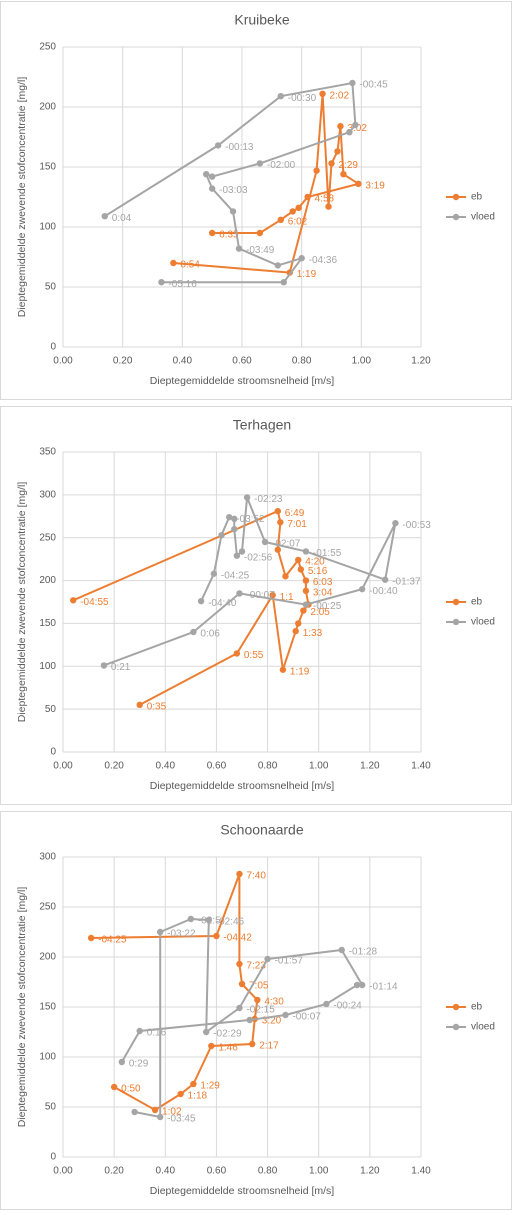 The image size is (513, 1216). I want to click on legend-label: eb, so click(477, 197).